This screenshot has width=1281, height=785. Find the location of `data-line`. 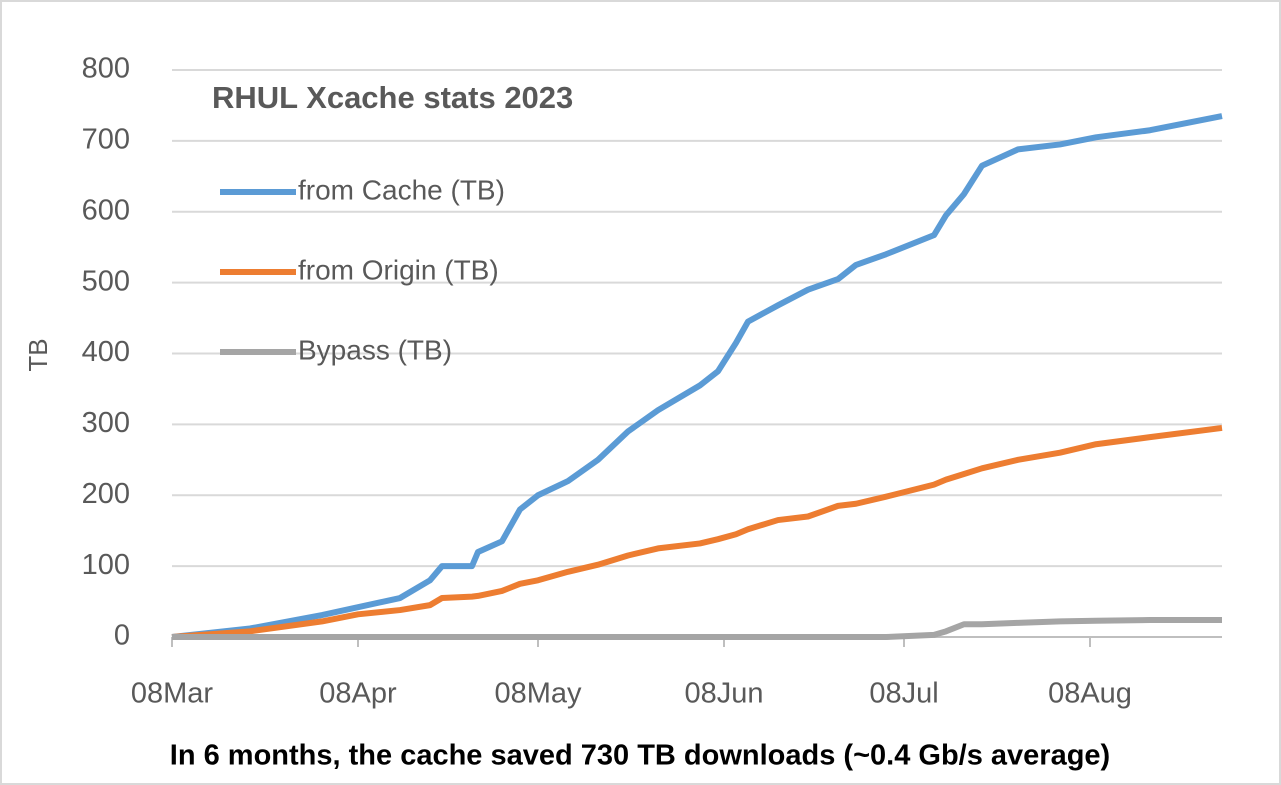

data-line is located at coordinates (697, 628).